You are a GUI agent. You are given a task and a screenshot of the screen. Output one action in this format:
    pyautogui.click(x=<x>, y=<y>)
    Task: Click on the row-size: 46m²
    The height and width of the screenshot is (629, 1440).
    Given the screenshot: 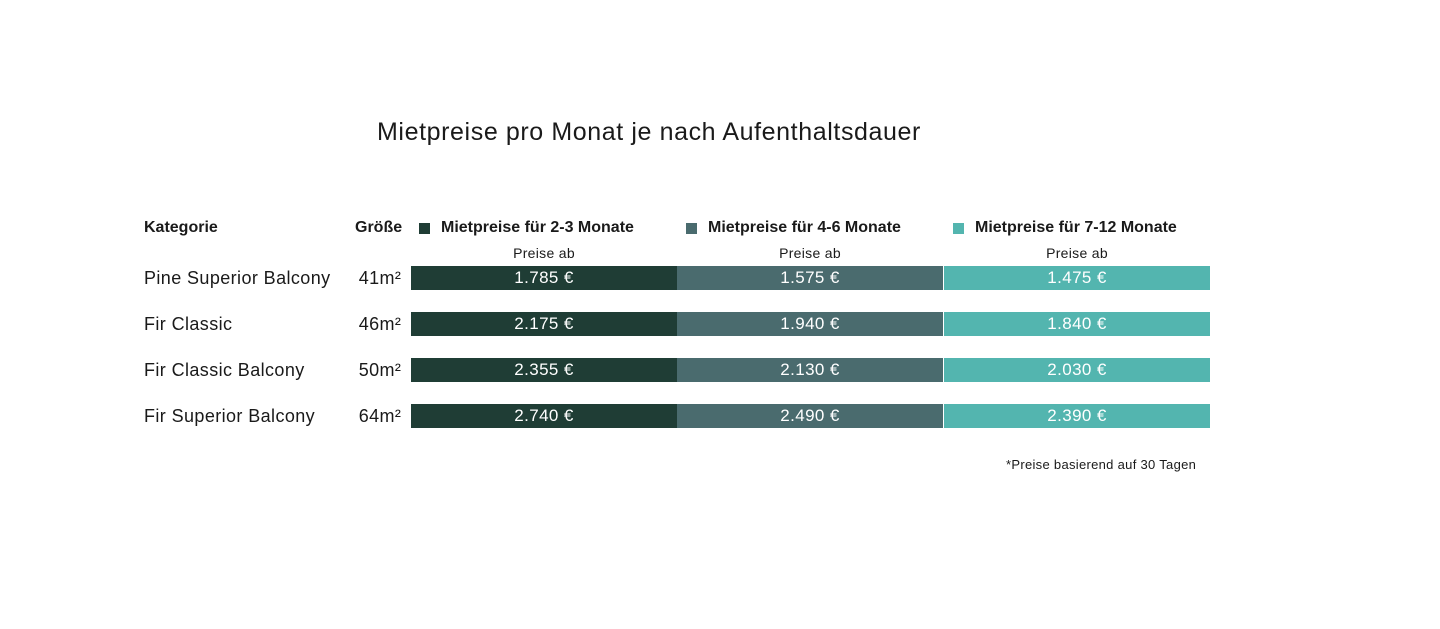 What is the action you would take?
    pyautogui.click(x=380, y=324)
    